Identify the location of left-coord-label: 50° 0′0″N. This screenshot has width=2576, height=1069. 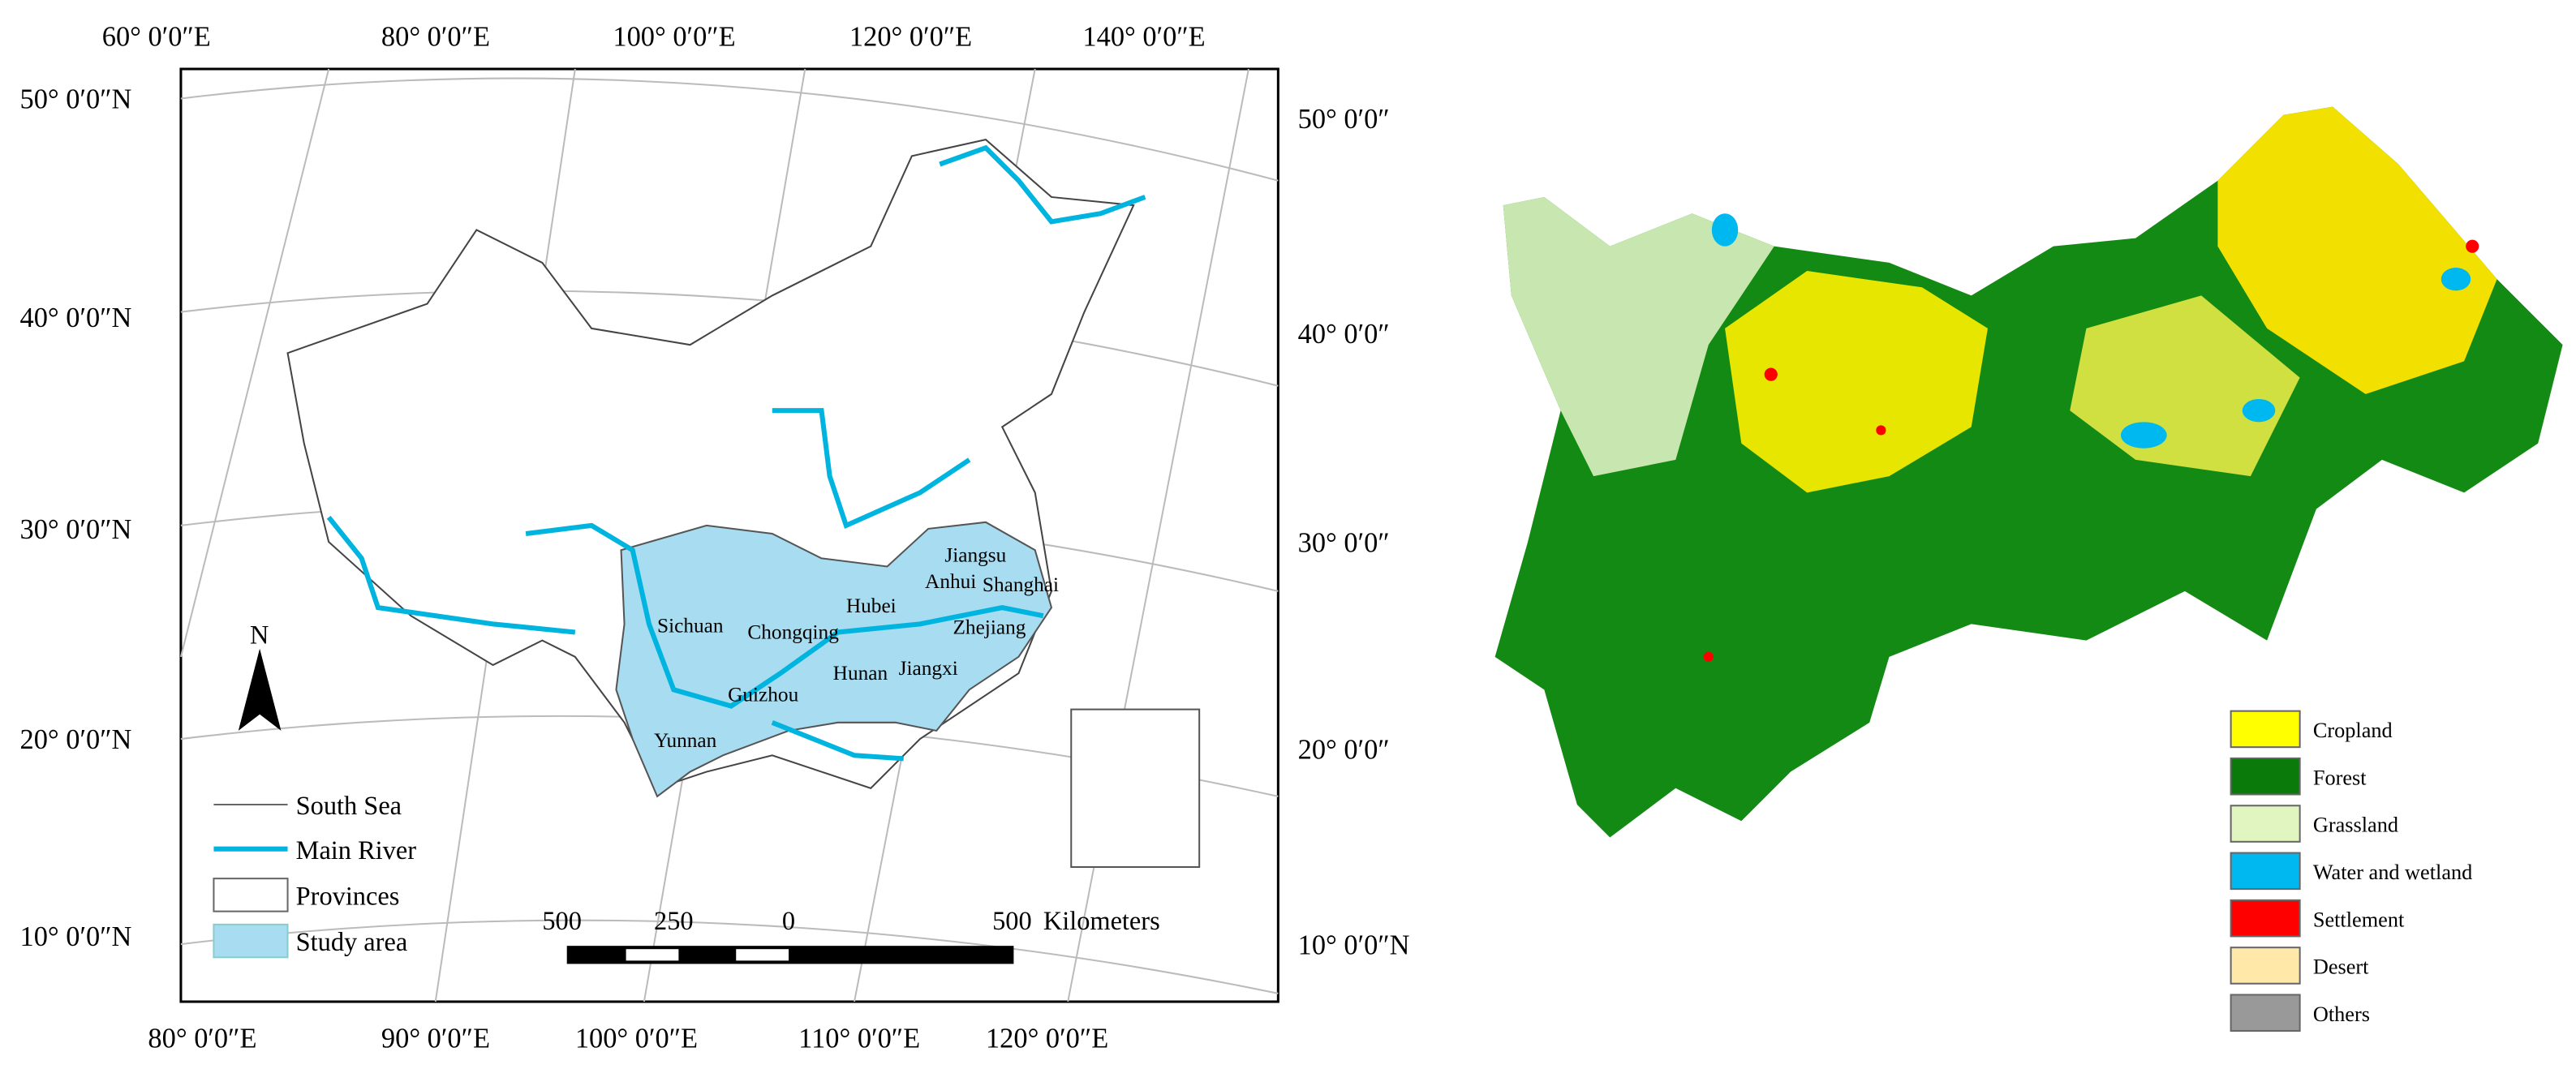
(76, 100).